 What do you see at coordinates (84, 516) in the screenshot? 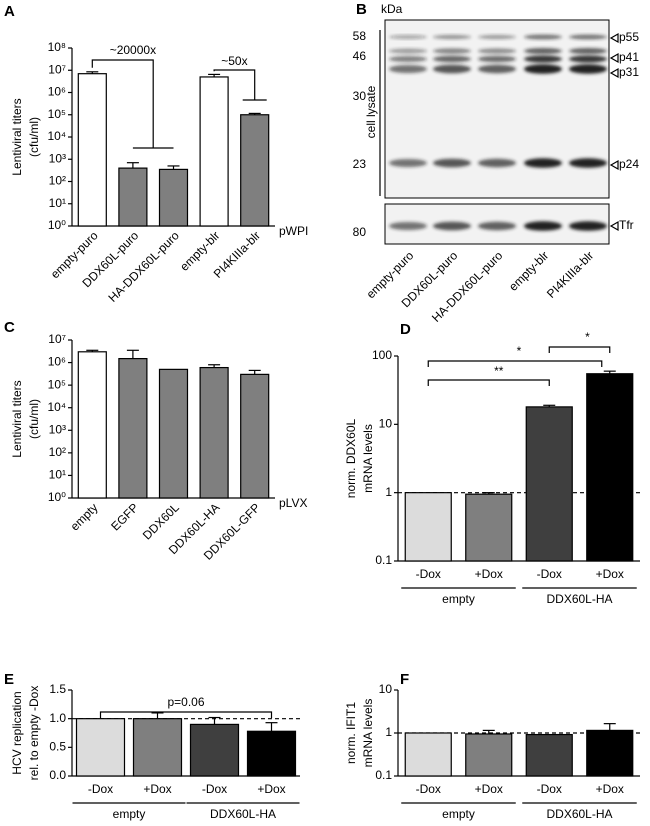
I see `x-tick-label: empty` at bounding box center [84, 516].